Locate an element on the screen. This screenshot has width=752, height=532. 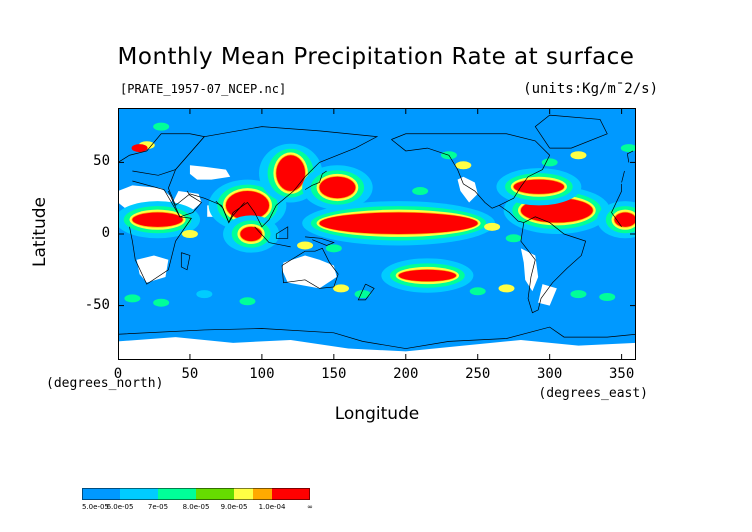
legend-label: 8.0e-05 is located at coordinates (196, 507).